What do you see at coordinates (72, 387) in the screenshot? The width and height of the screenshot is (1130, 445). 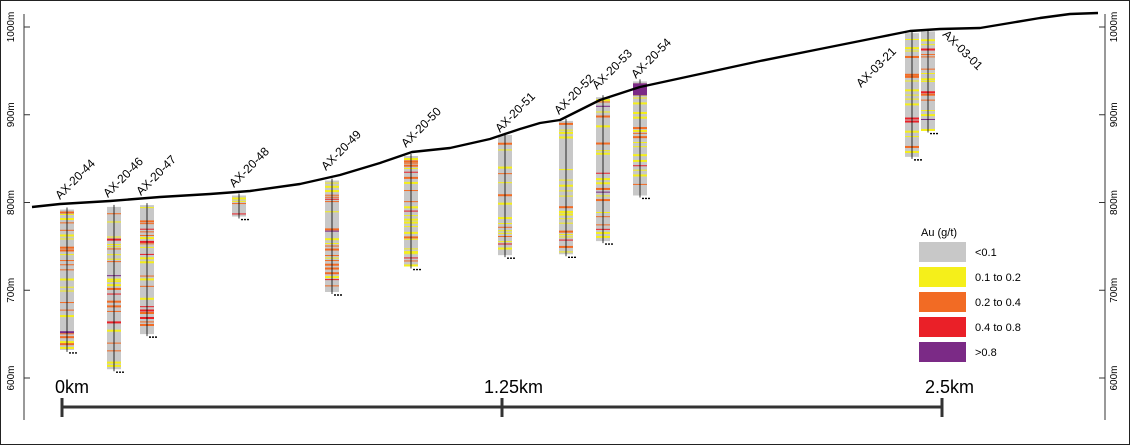 I see `scale-label-start: 0km` at bounding box center [72, 387].